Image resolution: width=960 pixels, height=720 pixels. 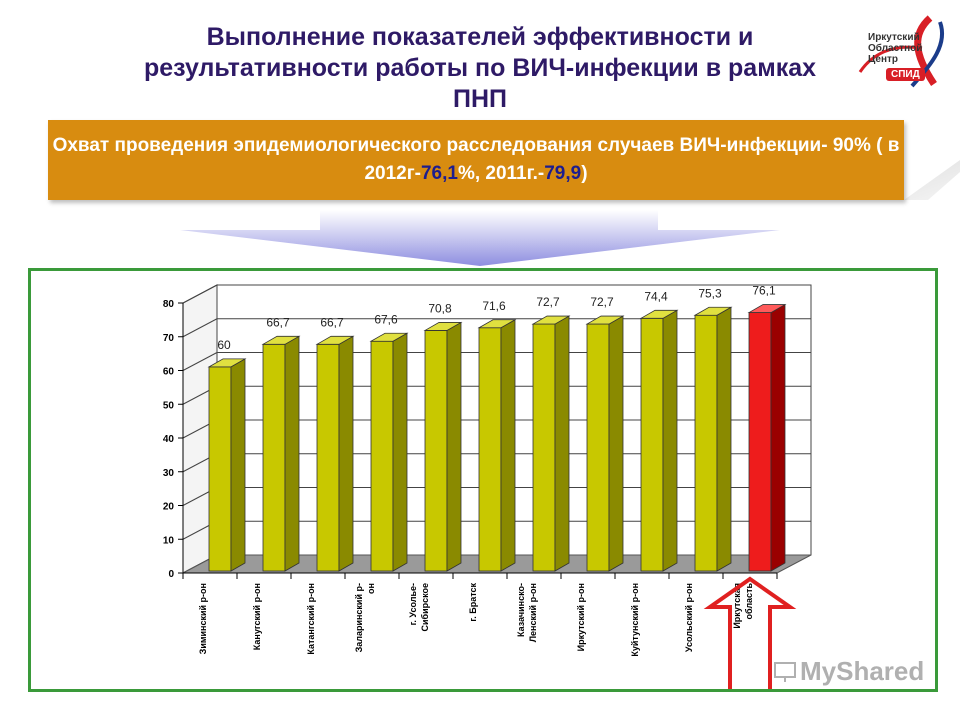 What do you see at coordinates (169, 304) in the screenshot?
I see `y-tick-label: 80` at bounding box center [169, 304].